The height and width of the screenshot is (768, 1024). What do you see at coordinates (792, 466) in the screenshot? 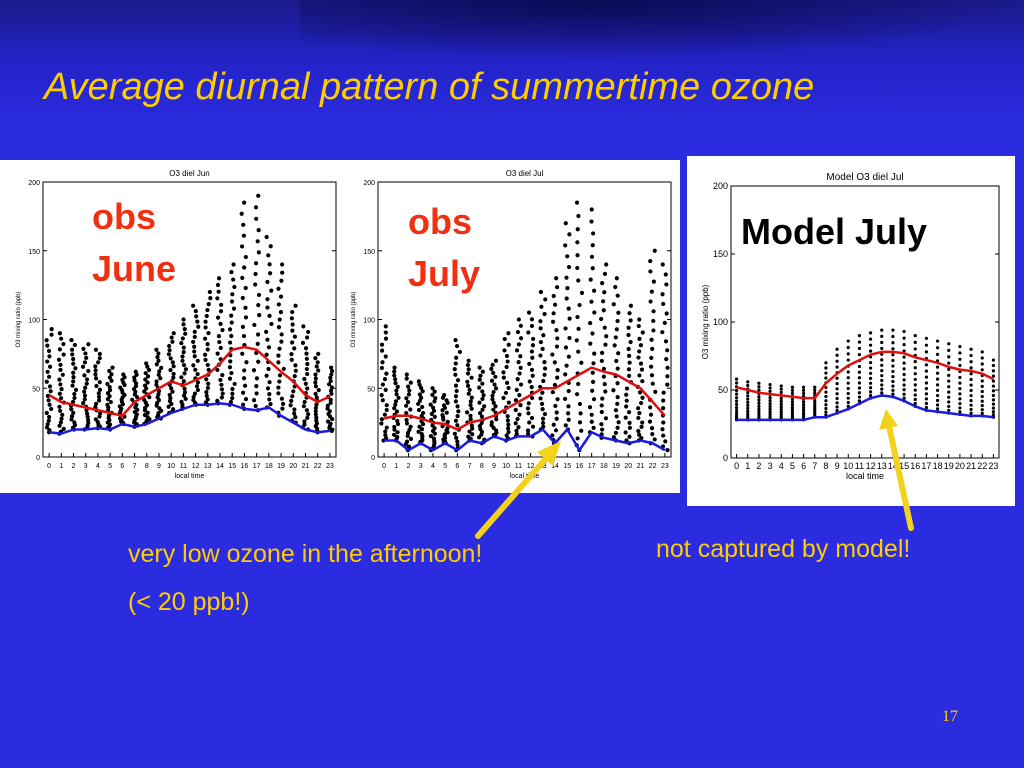
I see `x-tick-label: 5` at bounding box center [792, 466].